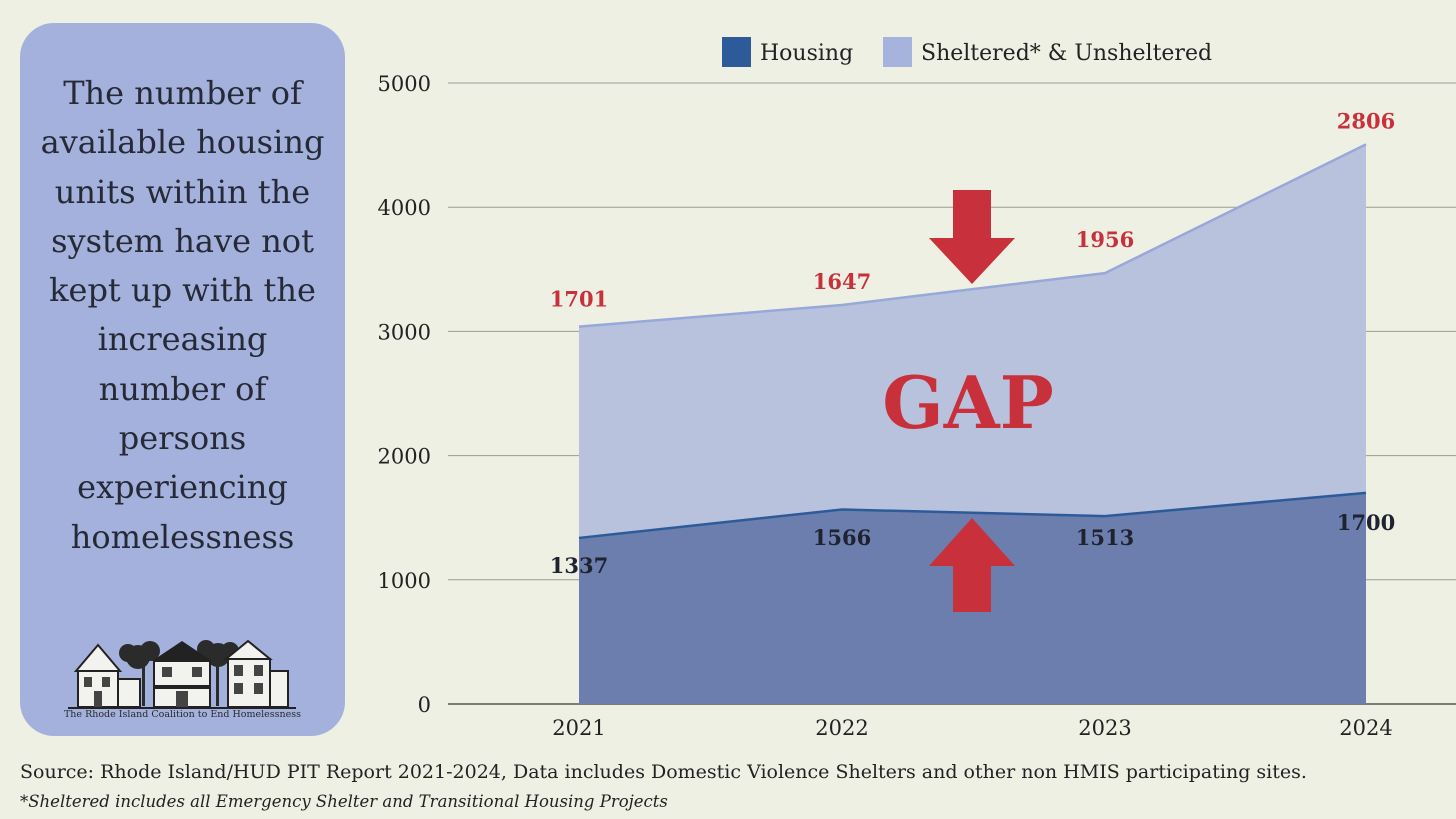 This screenshot has width=1456, height=819. I want to click on houses-logo-icon, so click(182, 674).